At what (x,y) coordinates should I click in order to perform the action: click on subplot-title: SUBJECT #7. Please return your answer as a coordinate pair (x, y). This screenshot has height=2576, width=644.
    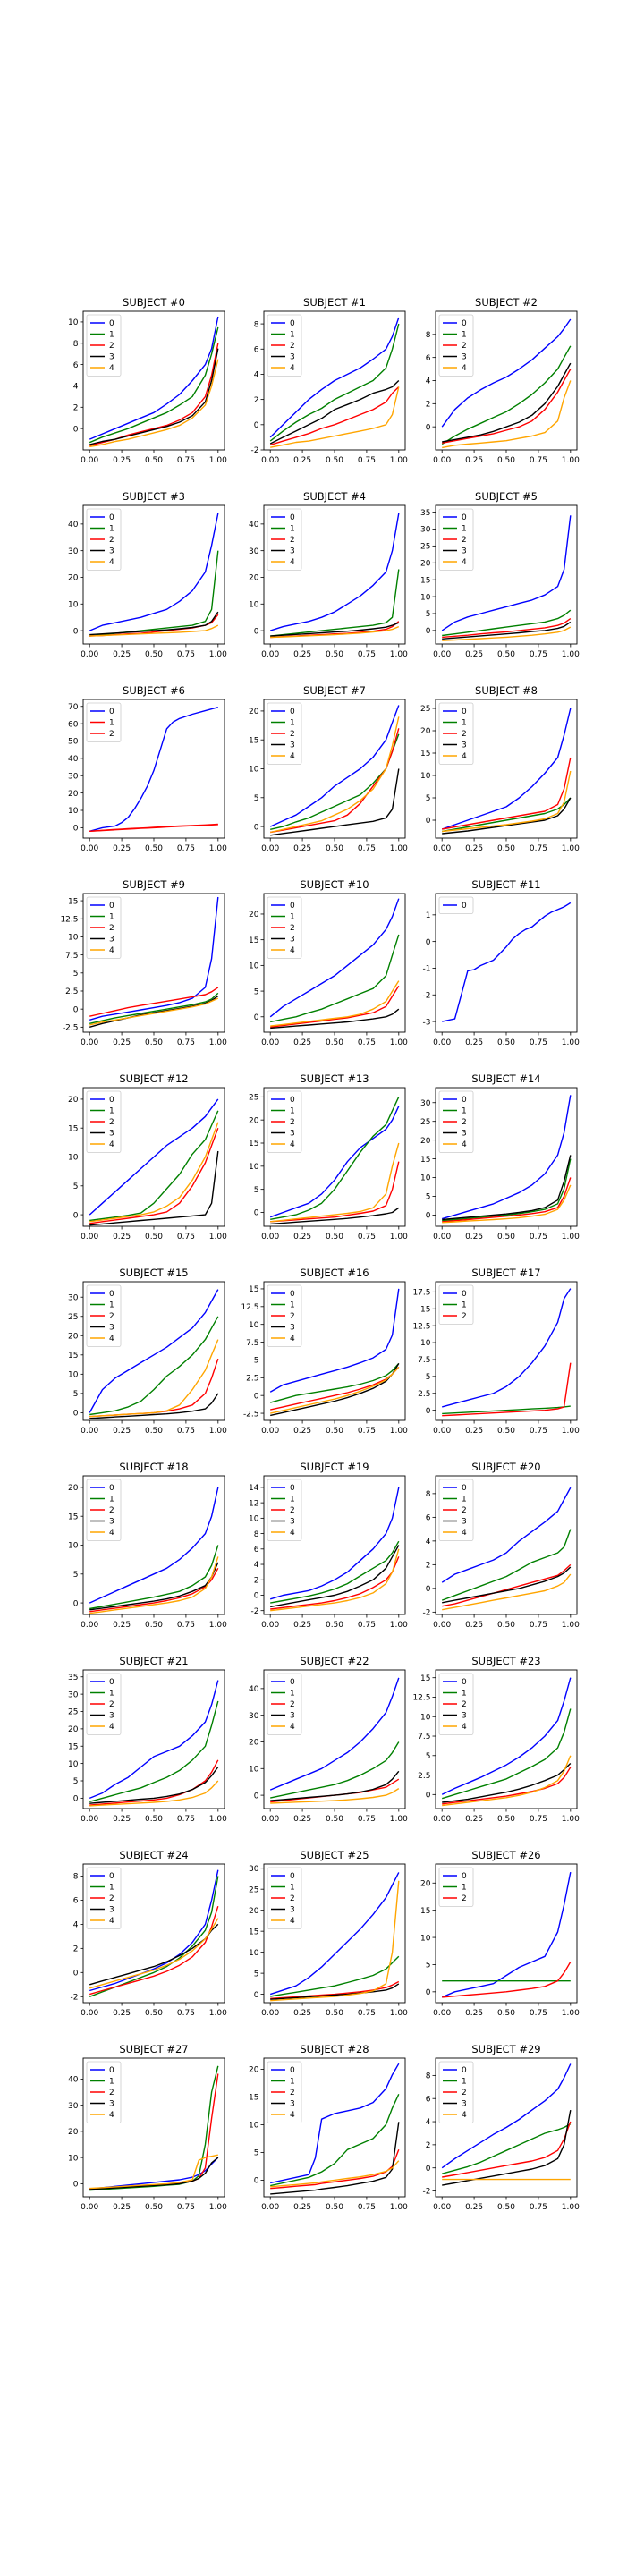
    Looking at the image, I should click on (334, 690).